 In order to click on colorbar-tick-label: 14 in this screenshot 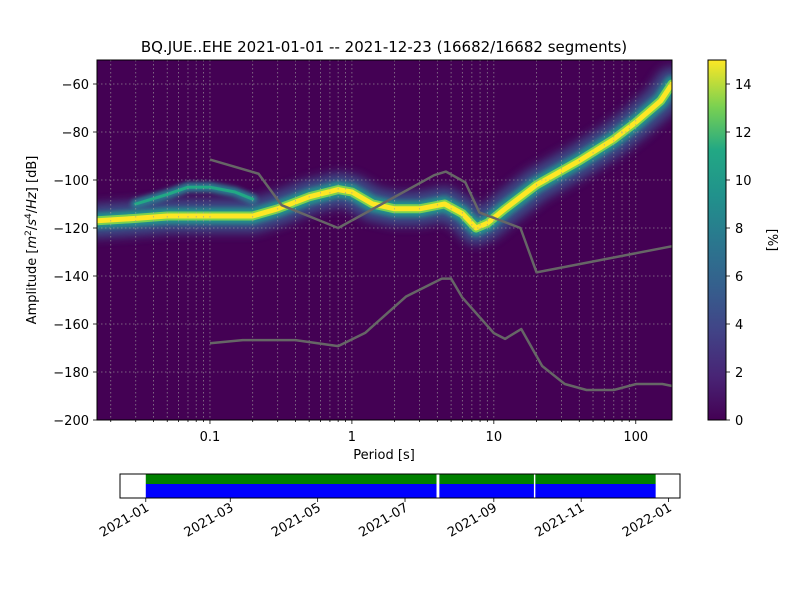, I will do `click(743, 85)`.